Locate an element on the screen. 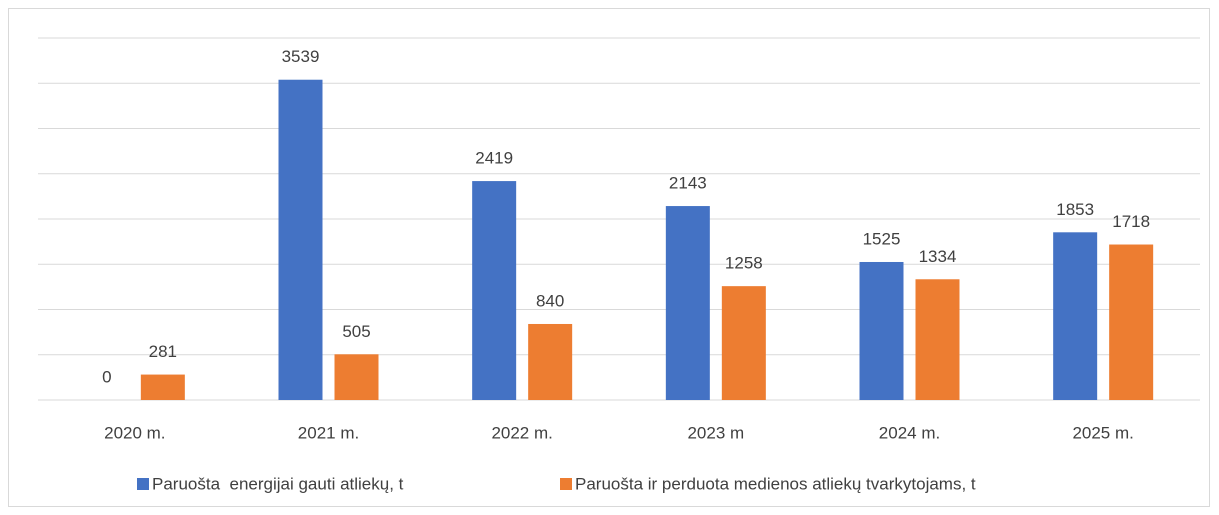  legend-label: Paruošta energijai gauti atliekų, t is located at coordinates (278, 483).